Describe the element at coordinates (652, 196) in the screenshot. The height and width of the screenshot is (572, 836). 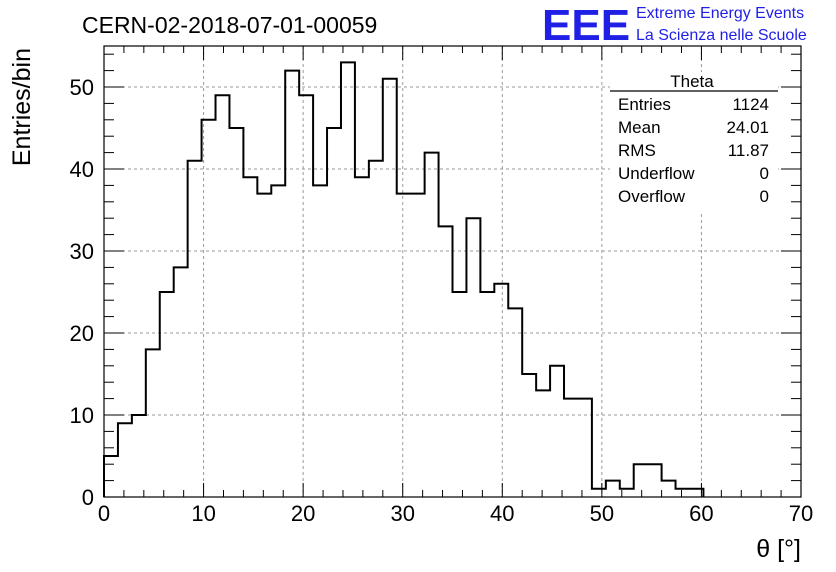
I see `stats-label: Overflow` at that location.